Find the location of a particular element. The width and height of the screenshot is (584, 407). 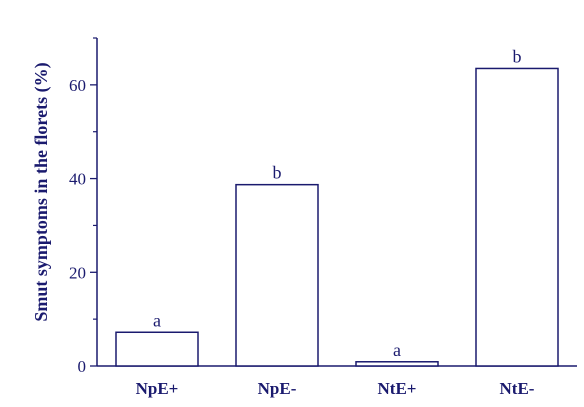

y-axis-title: Smut symptoms in the florets (%) is located at coordinates (41, 191).